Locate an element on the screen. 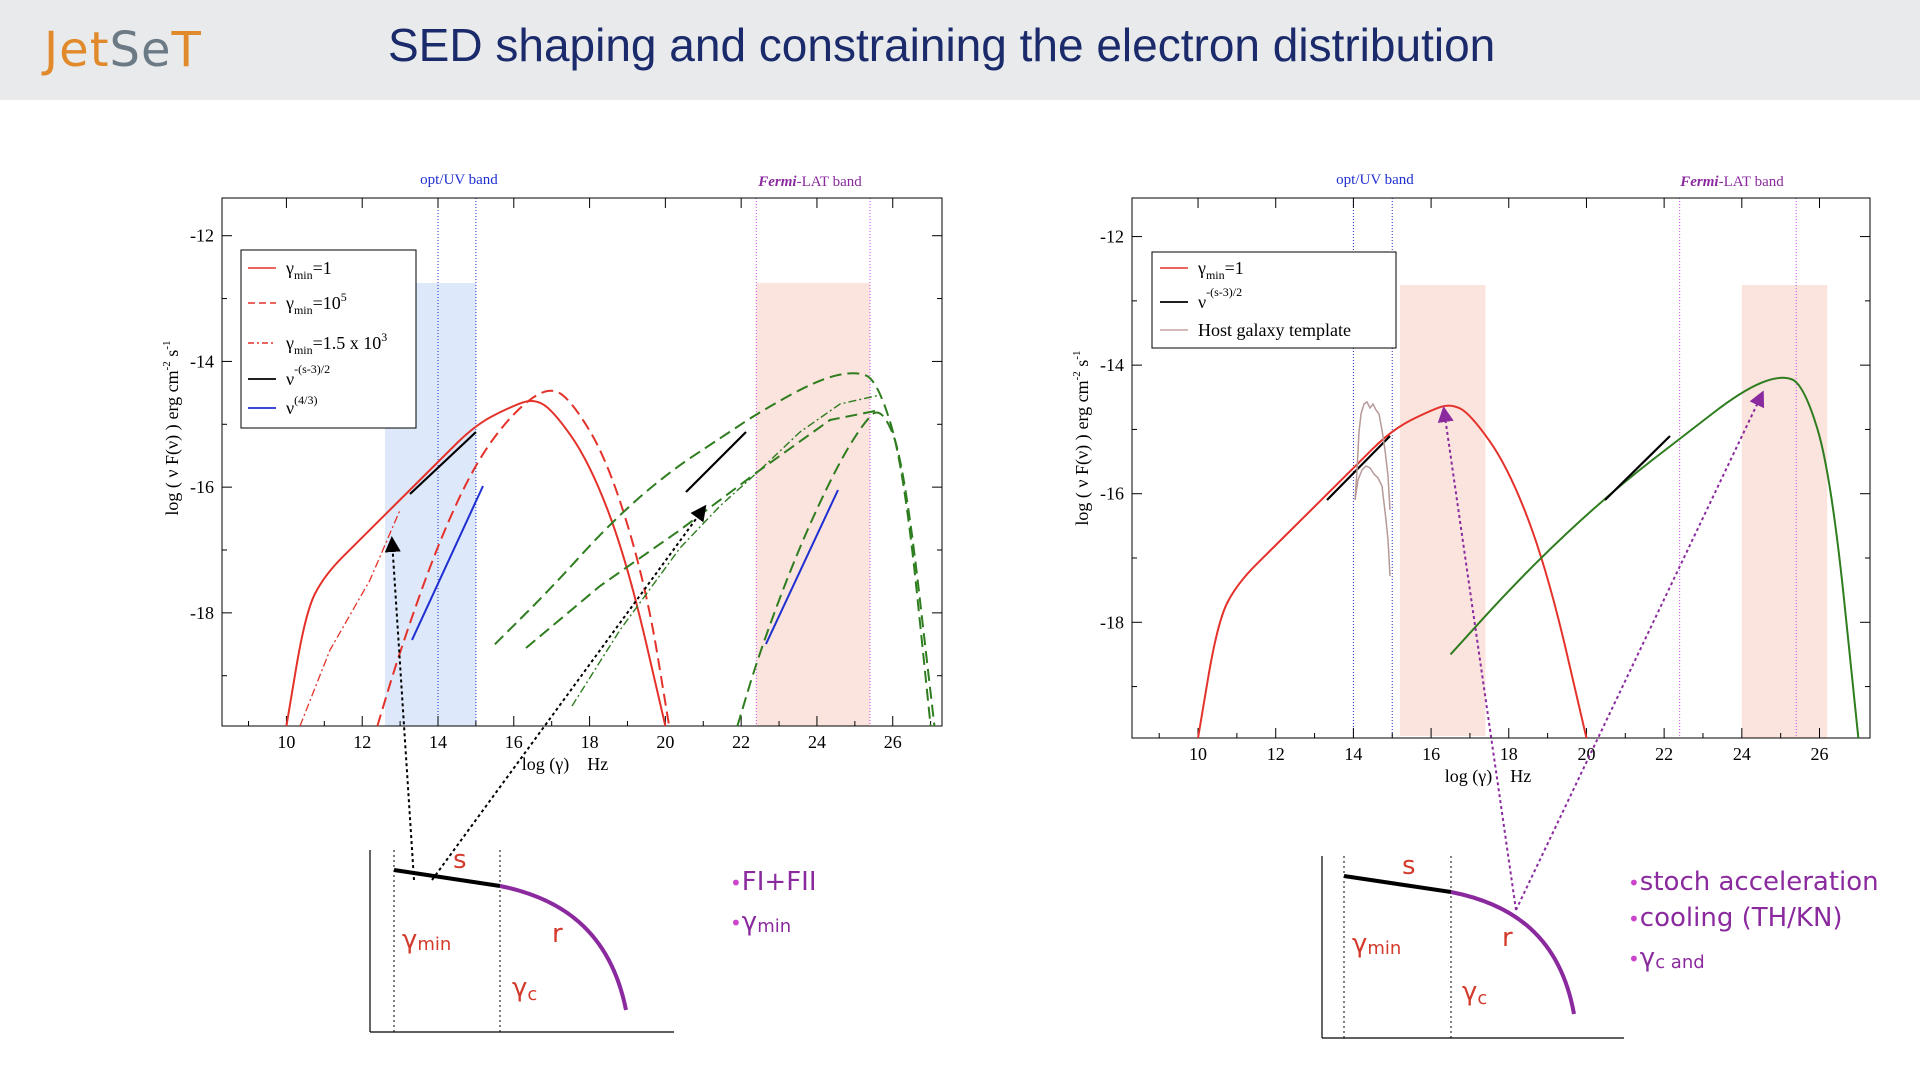 The height and width of the screenshot is (1080, 1920). legend-item: ν(4/3) is located at coordinates (301, 405).